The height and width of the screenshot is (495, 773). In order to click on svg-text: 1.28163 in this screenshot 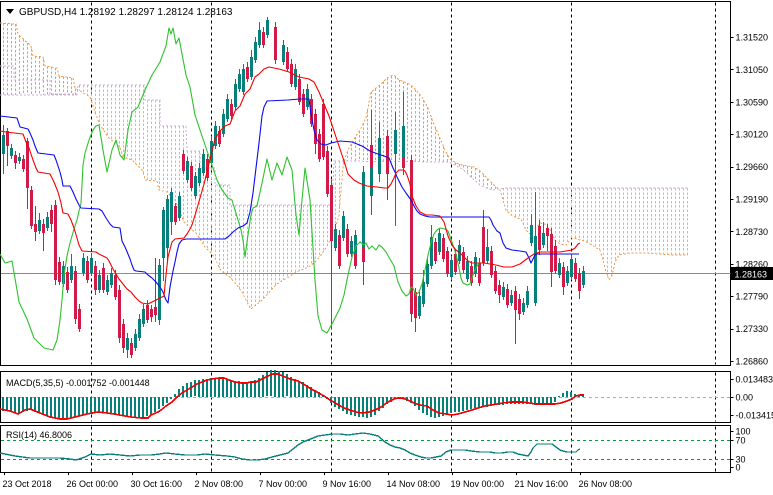, I will do `click(751, 275)`.